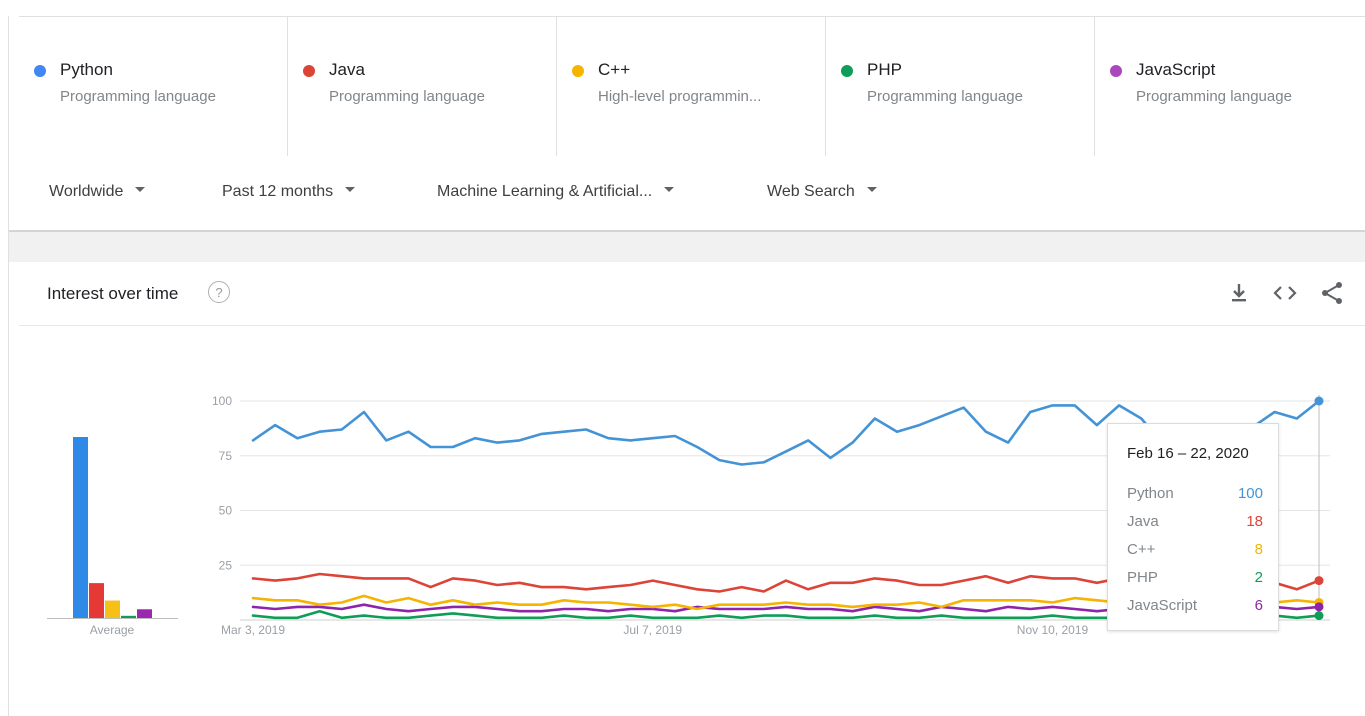 This screenshot has height=716, width=1365. Describe the element at coordinates (226, 456) in the screenshot. I see `y-tick-label: 75` at that location.